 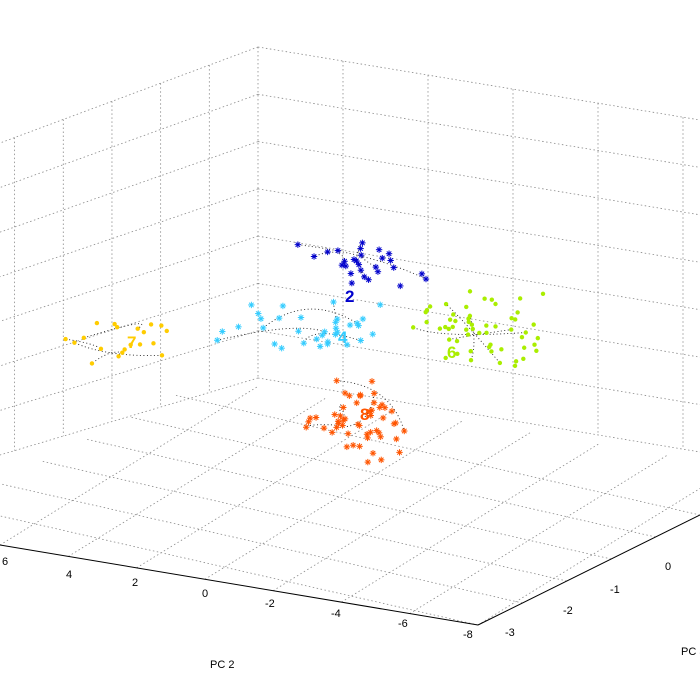 I want to click on x-tick-label: 2, so click(x=135, y=583).